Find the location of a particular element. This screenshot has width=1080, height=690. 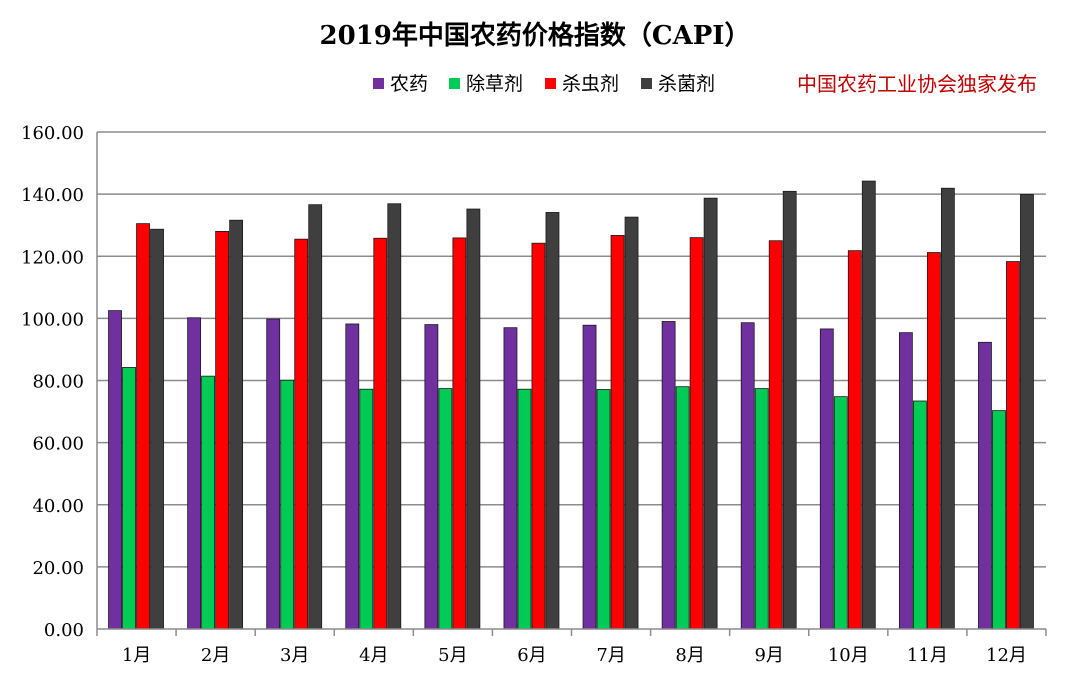

x-tick-label: 1月 is located at coordinates (136, 655).